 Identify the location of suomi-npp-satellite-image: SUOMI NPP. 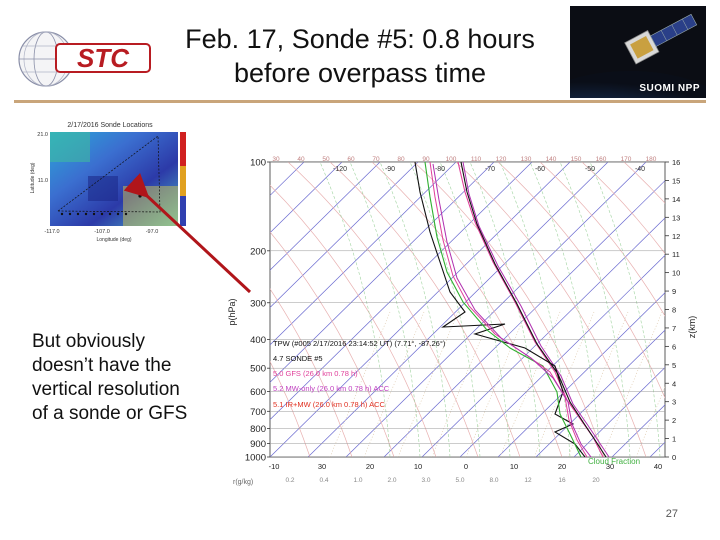
(638, 52).